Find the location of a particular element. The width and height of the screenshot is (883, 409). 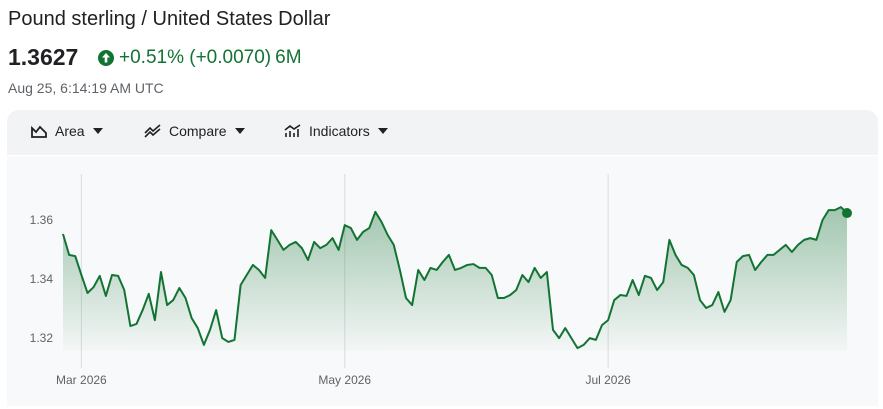

price: 1.3627 is located at coordinates (43, 57).